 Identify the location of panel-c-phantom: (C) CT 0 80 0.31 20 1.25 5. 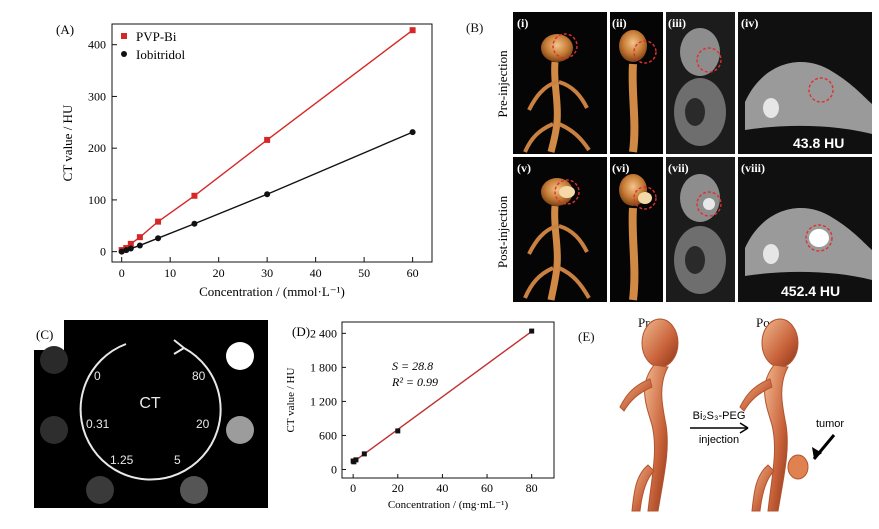
(151, 414).